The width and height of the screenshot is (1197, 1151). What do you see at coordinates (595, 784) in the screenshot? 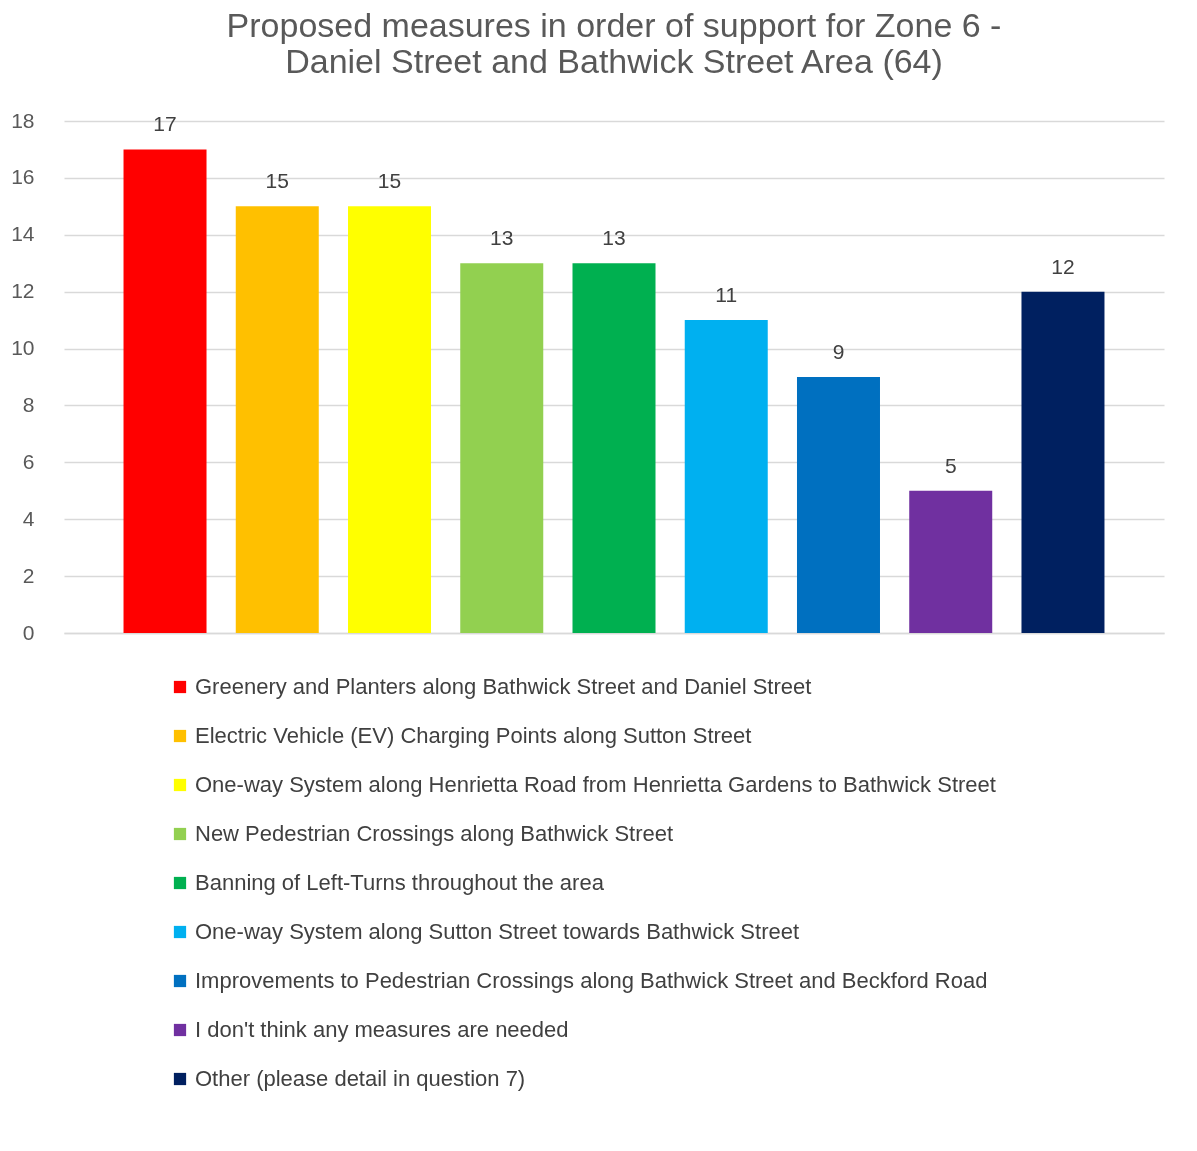
I see `legend-label: One-way System along Henrietta Road from Henrietta Gardens to Bathwick Street` at bounding box center [595, 784].